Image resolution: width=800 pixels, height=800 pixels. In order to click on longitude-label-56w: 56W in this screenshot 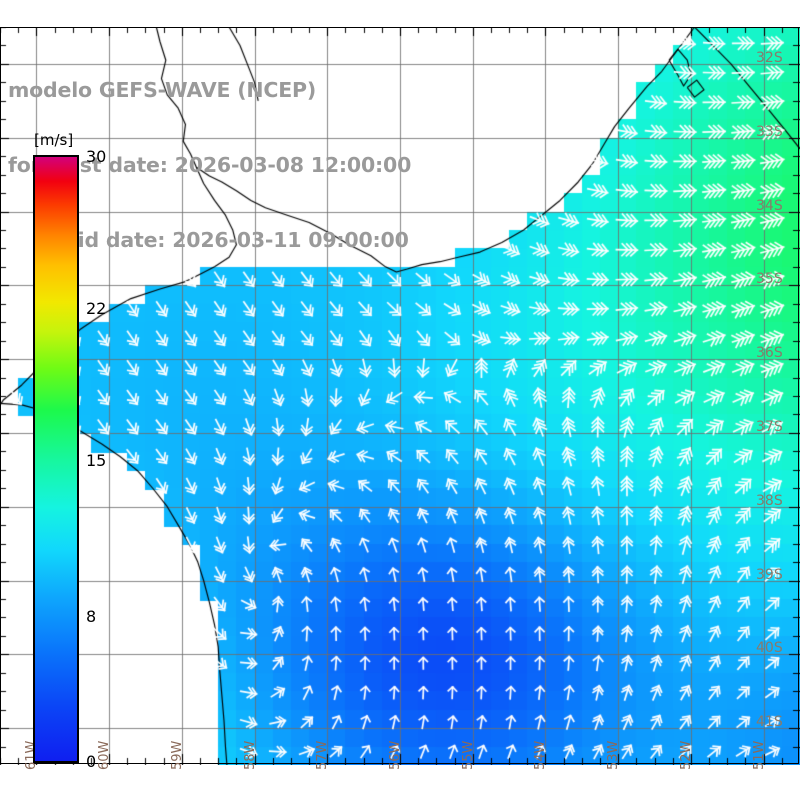, I will do `click(395, 755)`.